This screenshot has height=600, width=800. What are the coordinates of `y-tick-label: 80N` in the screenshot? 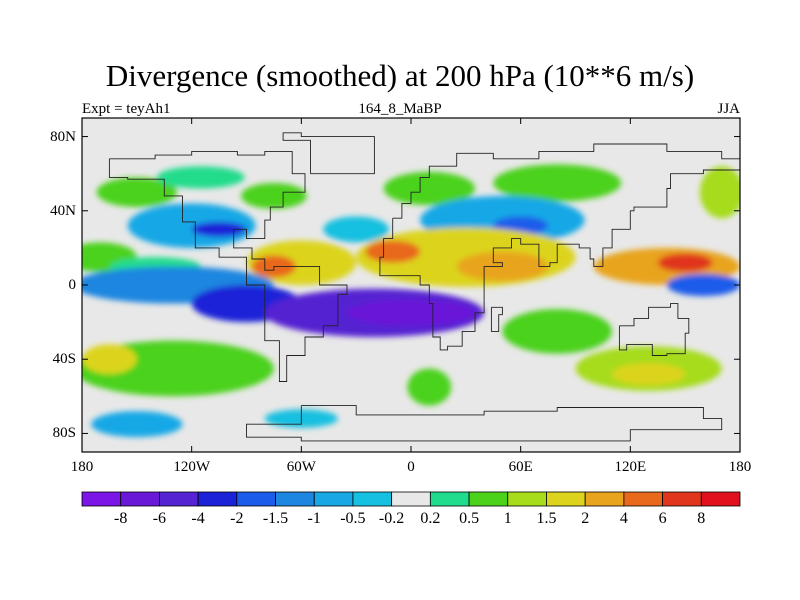 It's located at (63, 136).